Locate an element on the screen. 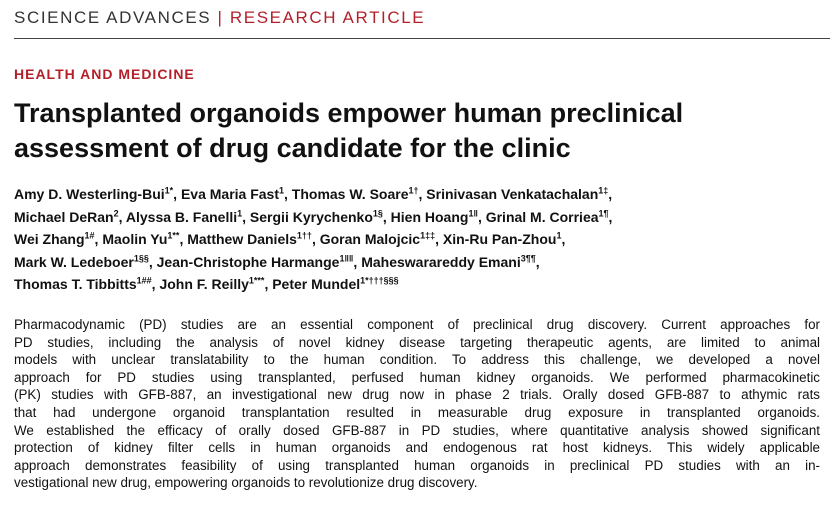 The height and width of the screenshot is (520, 830). author-name: , Maheswarareddy Emani is located at coordinates (437, 261).